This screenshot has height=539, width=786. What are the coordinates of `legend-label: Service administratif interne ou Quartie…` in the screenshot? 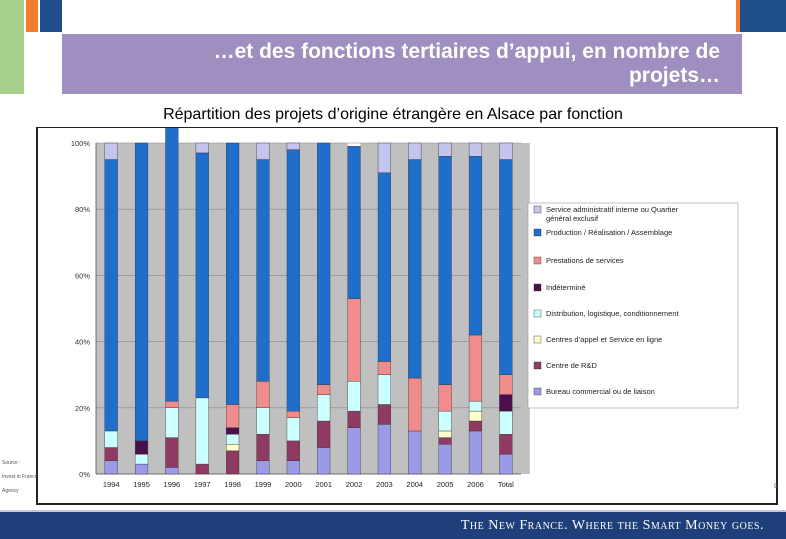 It's located at (612, 209).